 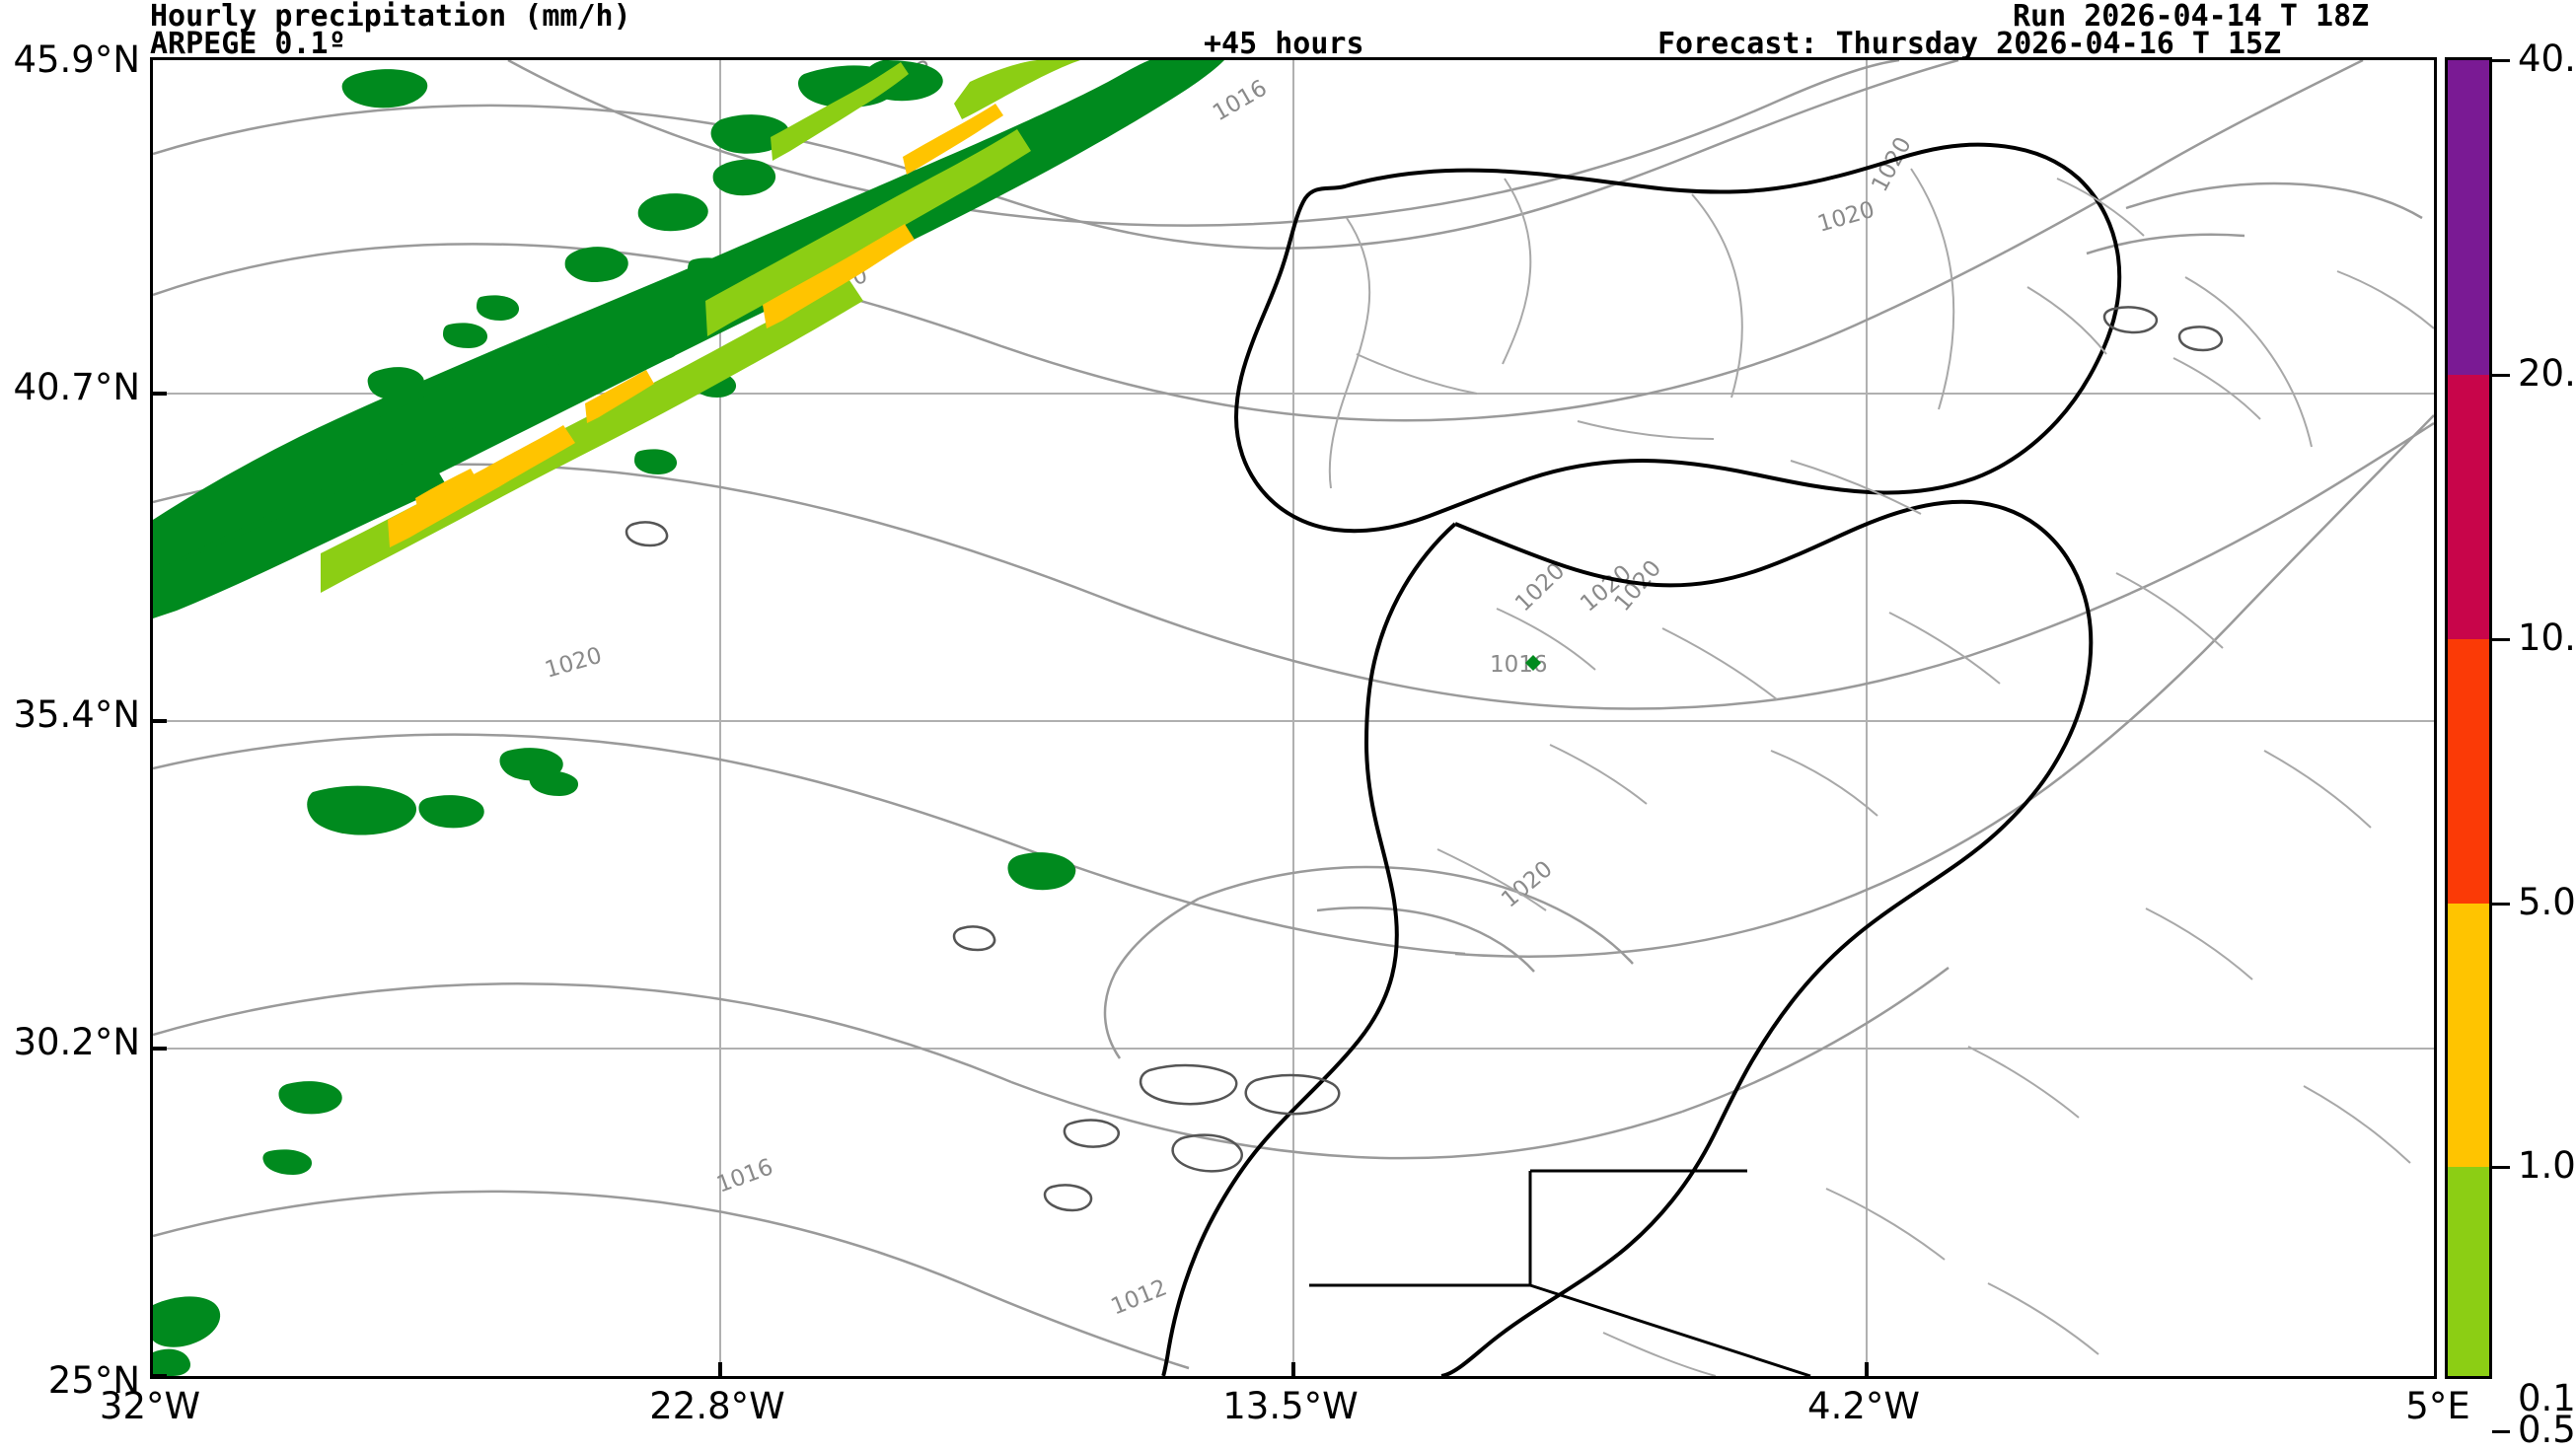 I want to click on colorbar-tick-label: 20.0, so click(x=2547, y=373).